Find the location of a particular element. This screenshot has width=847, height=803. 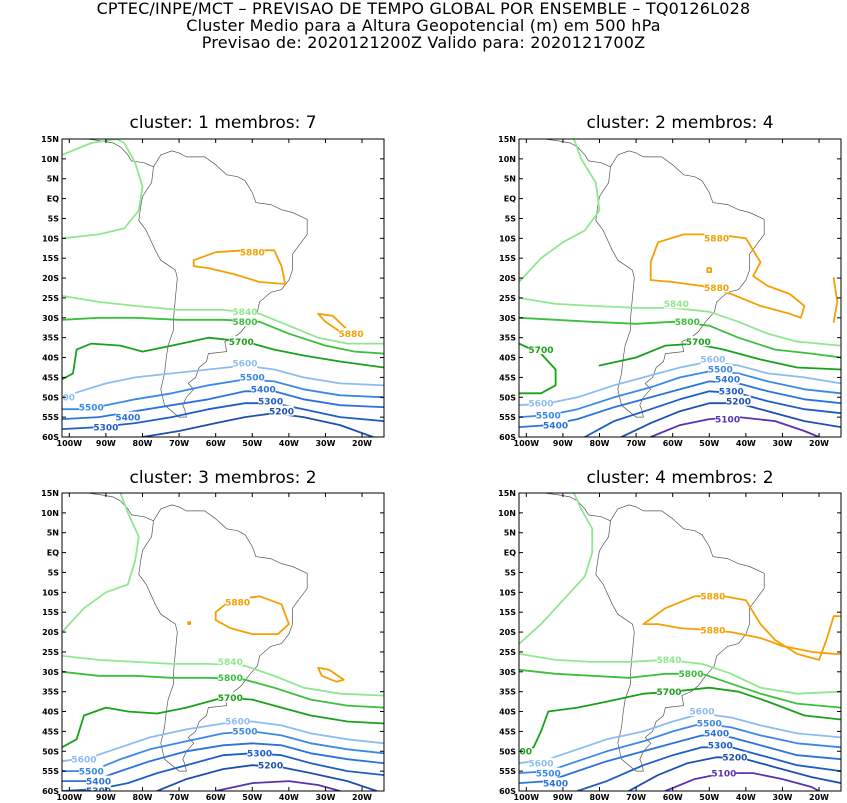

panel-3-title: cluster: 3 membros: 2 is located at coordinates (223, 478).